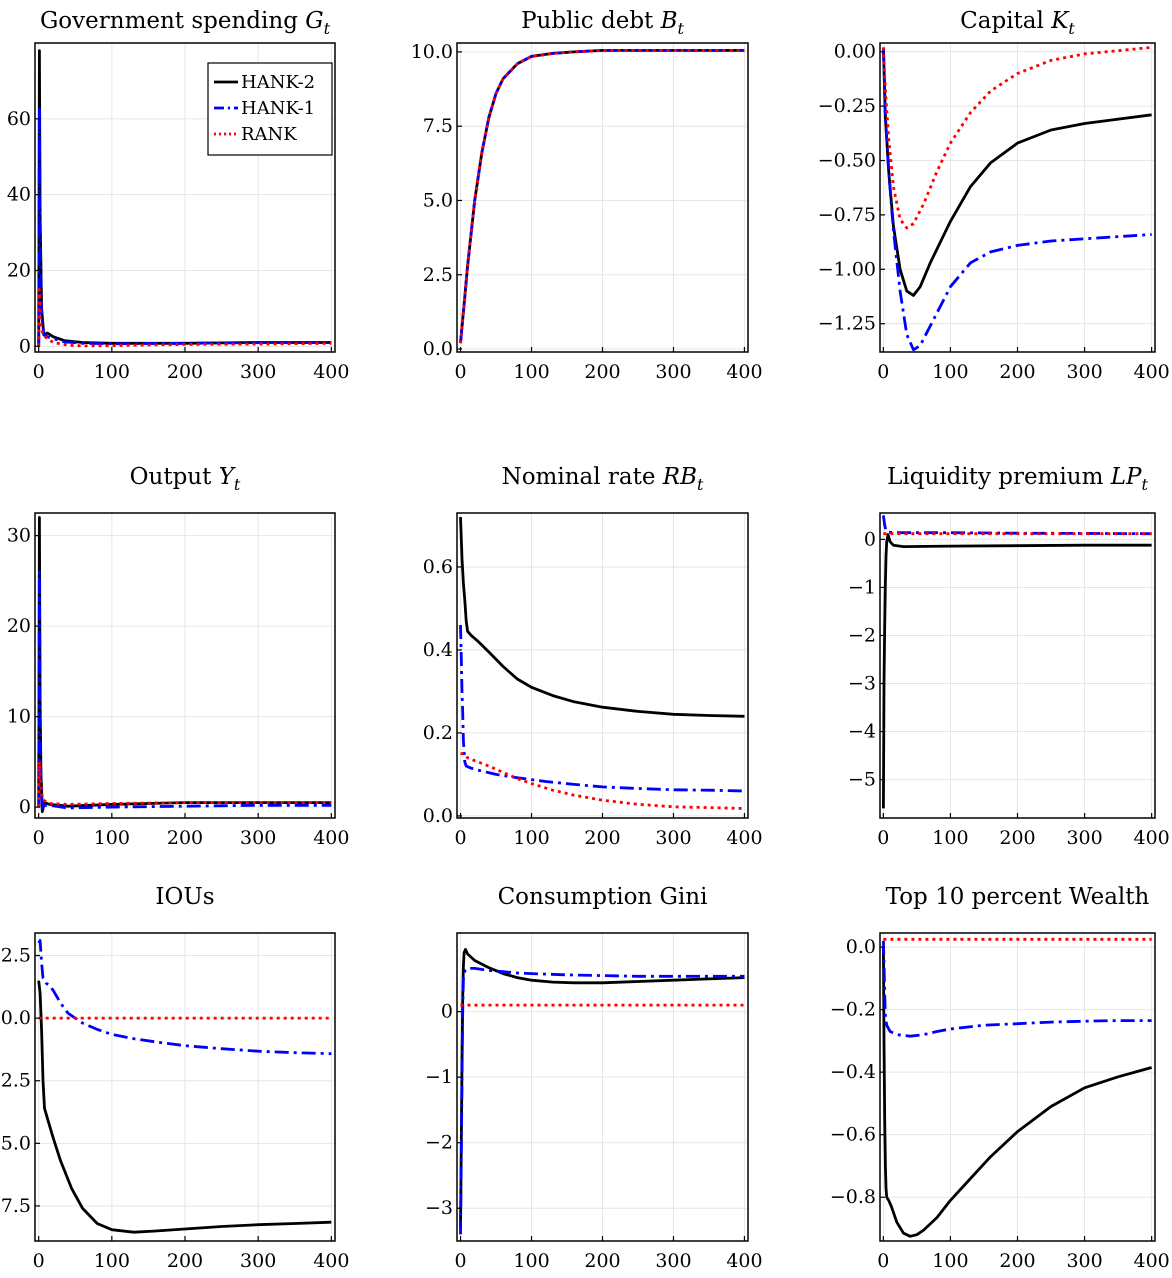 The height and width of the screenshot is (1278, 1172). Describe the element at coordinates (438, 733) in the screenshot. I see `y-tick-label: 0.2` at that location.